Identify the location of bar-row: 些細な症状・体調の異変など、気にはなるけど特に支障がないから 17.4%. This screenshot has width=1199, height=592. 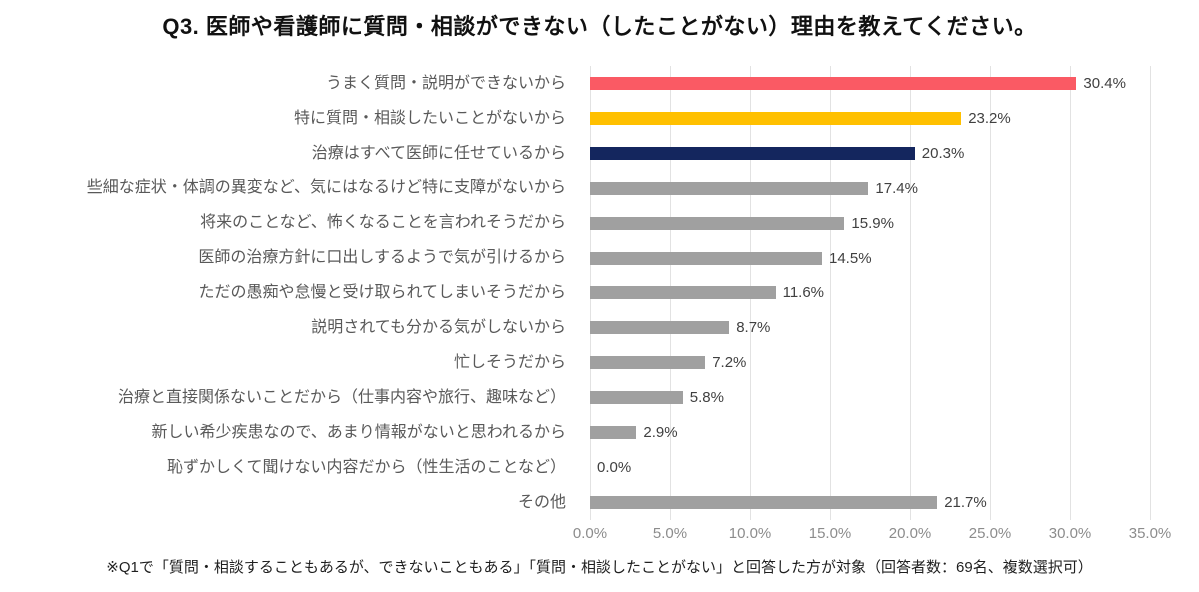
(599, 188).